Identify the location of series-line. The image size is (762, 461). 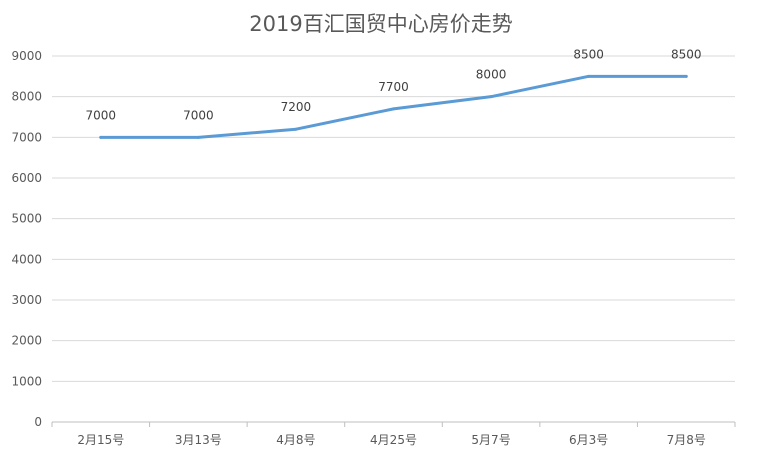
(393, 106).